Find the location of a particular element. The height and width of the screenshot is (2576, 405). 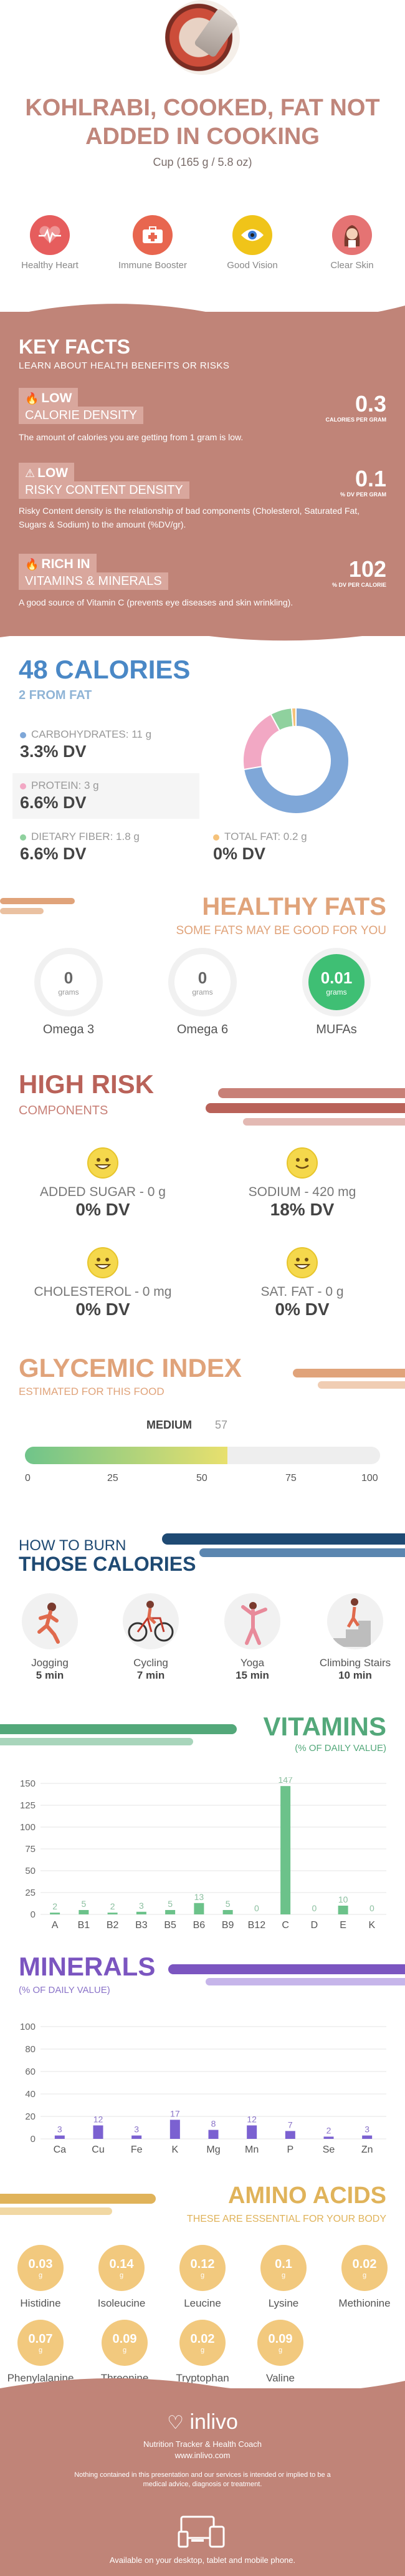

eye-icon is located at coordinates (252, 235).